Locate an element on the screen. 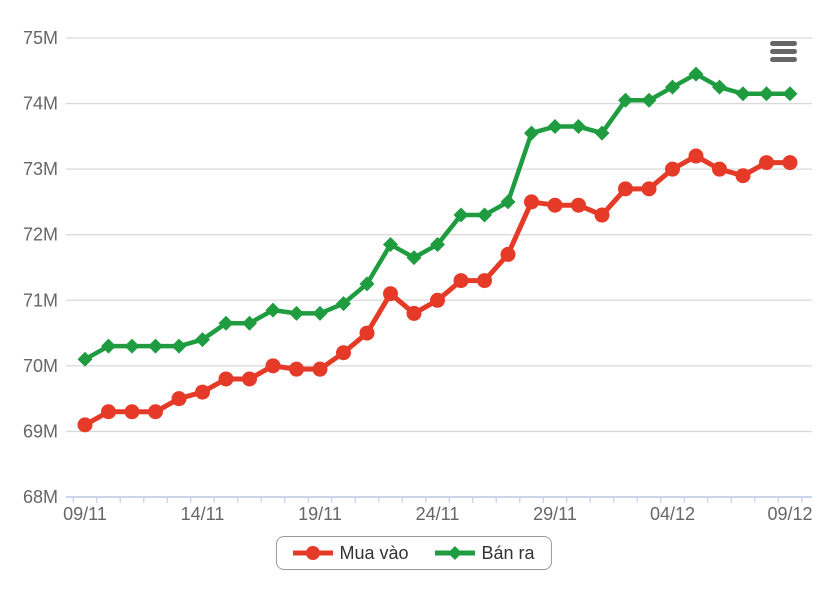 Image resolution: width=827 pixels, height=590 pixels. y-axis-label: 74M is located at coordinates (40, 104).